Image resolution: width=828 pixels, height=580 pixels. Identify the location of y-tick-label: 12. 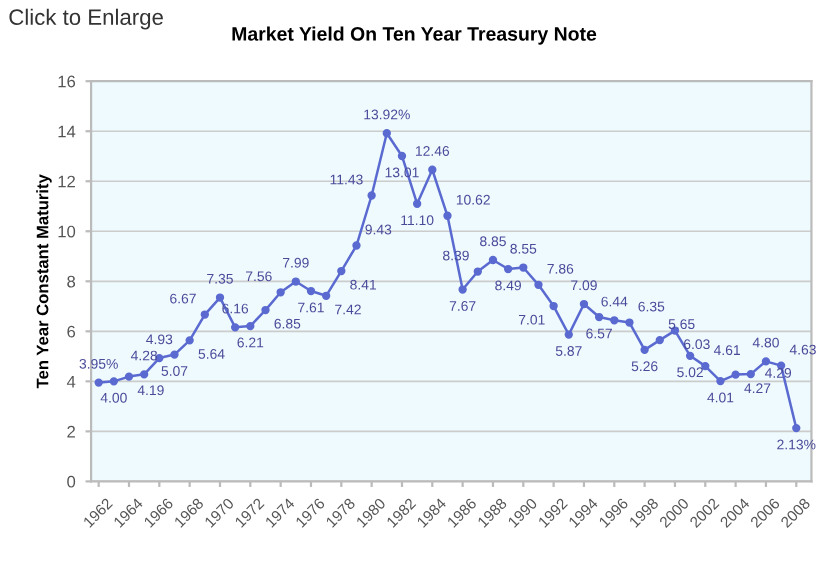
(66, 181).